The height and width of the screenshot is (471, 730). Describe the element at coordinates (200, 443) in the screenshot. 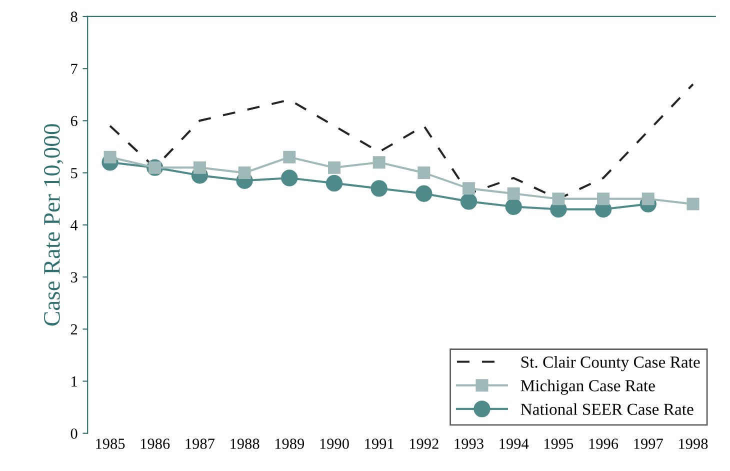

I see `x-tick-label: 1987` at that location.